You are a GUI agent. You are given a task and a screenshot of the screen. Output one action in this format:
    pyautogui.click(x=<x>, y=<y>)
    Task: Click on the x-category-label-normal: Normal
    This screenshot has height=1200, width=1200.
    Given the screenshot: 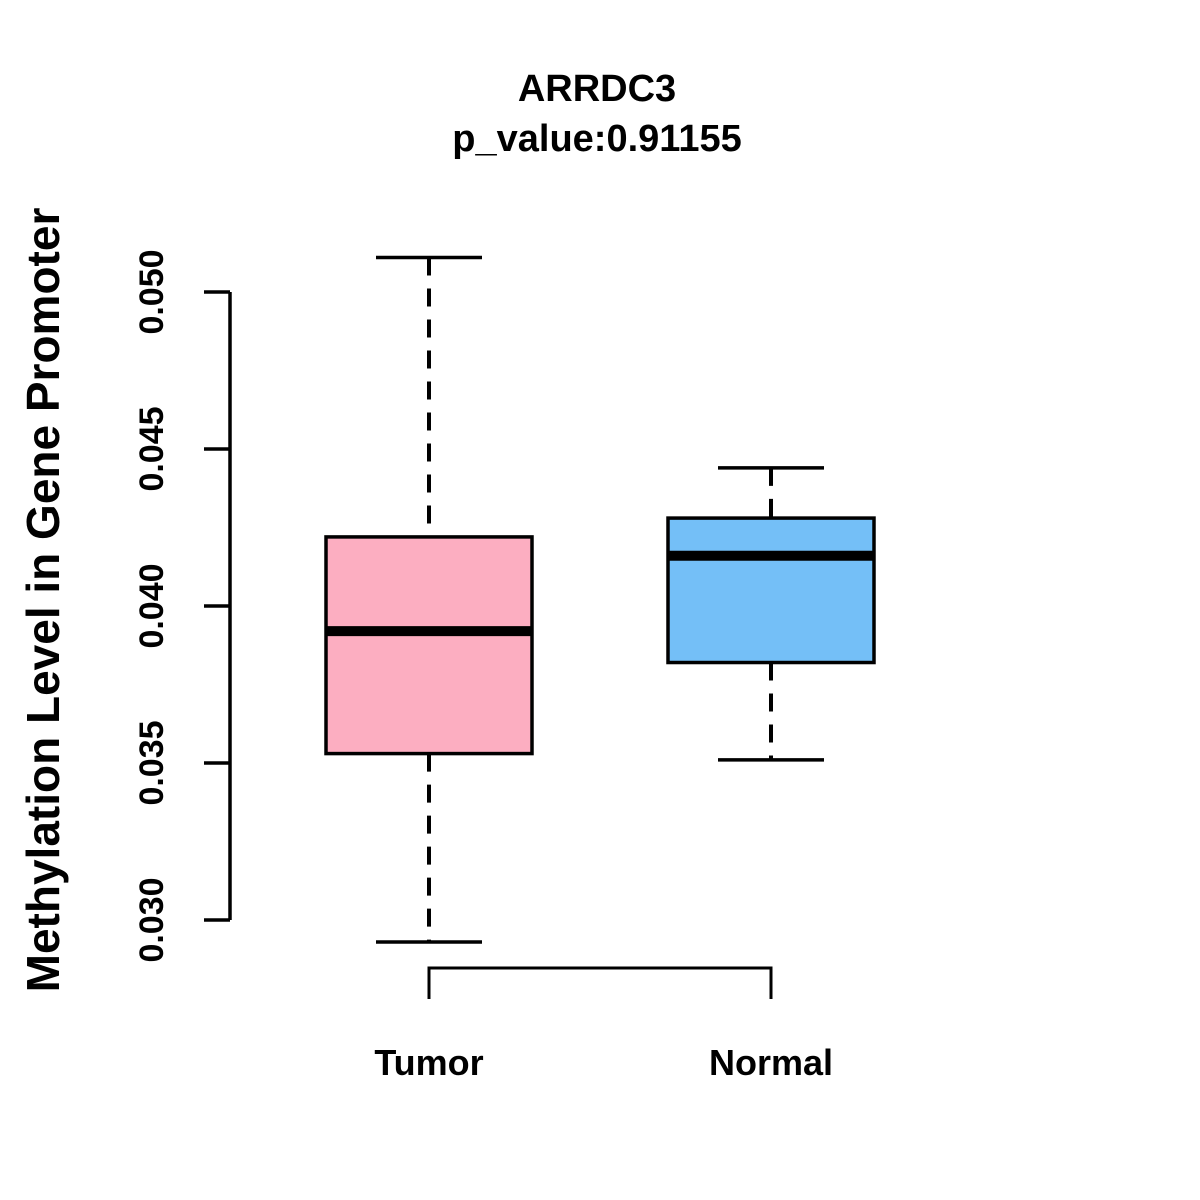 What is the action you would take?
    pyautogui.click(x=771, y=1062)
    